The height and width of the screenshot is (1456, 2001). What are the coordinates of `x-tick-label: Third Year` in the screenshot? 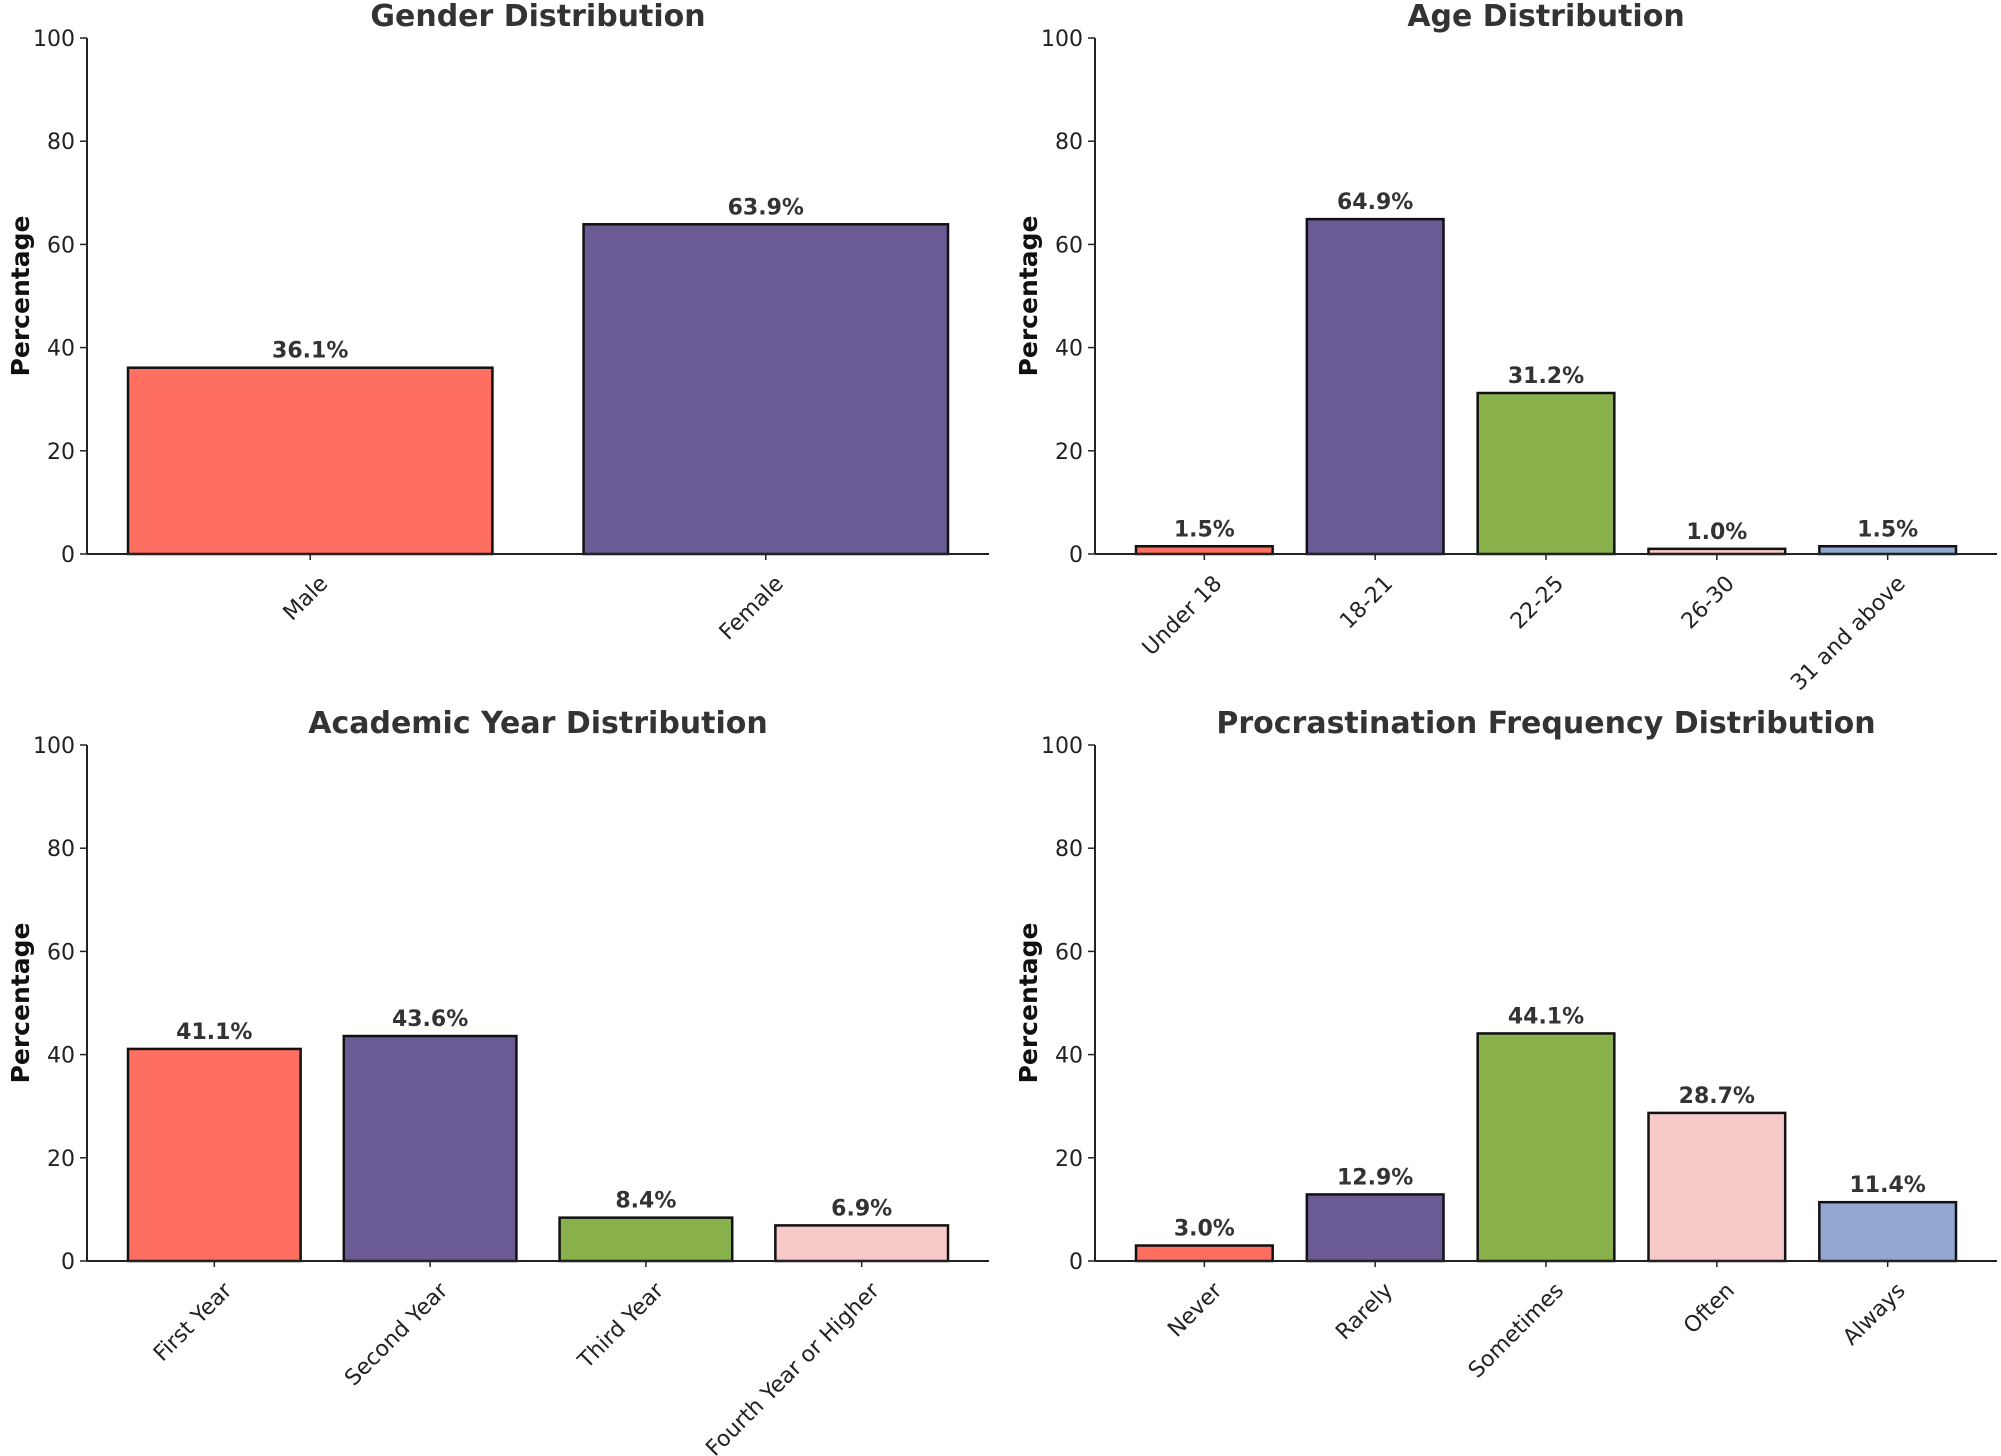 It's located at (621, 1326).